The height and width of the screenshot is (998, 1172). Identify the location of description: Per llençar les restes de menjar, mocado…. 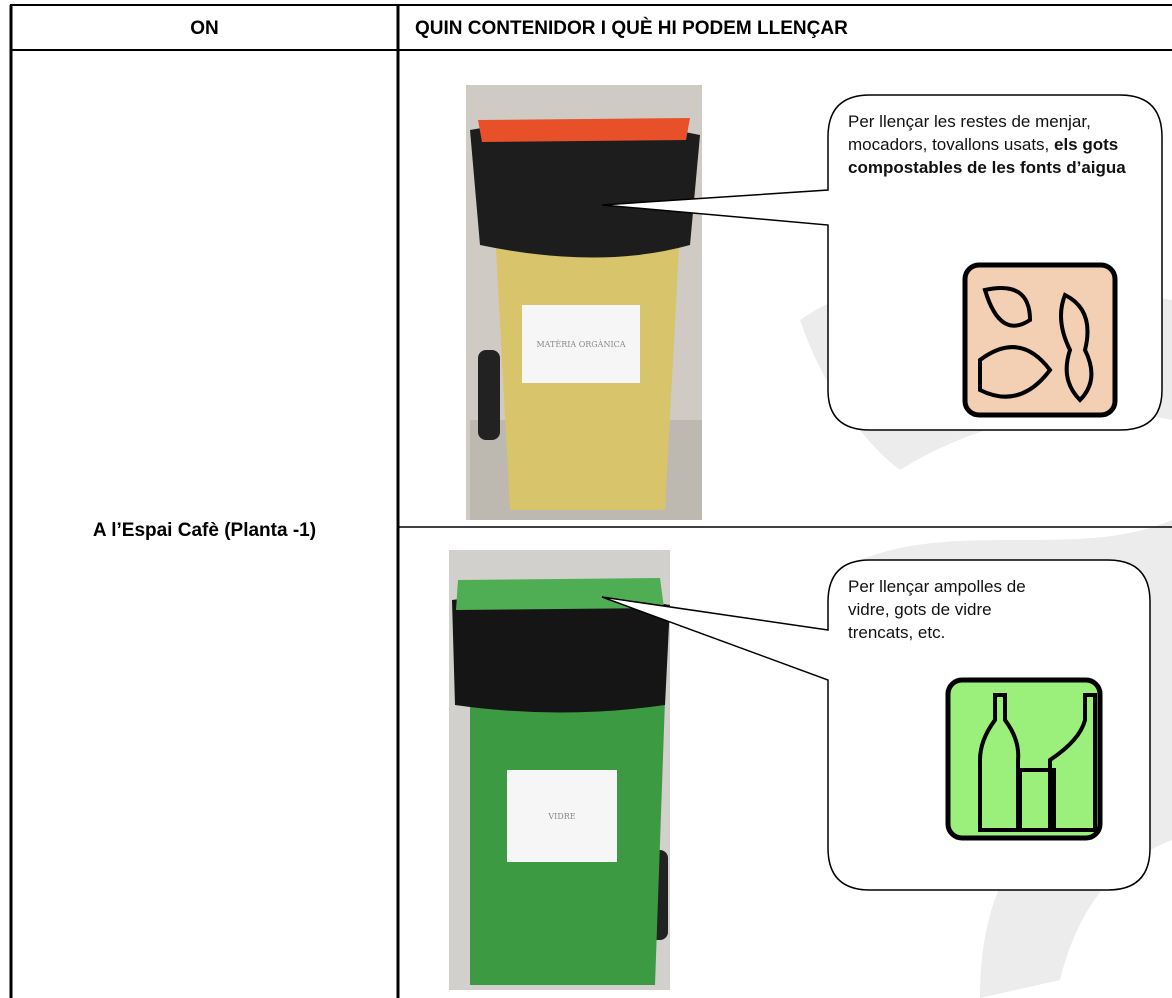
(998, 144).